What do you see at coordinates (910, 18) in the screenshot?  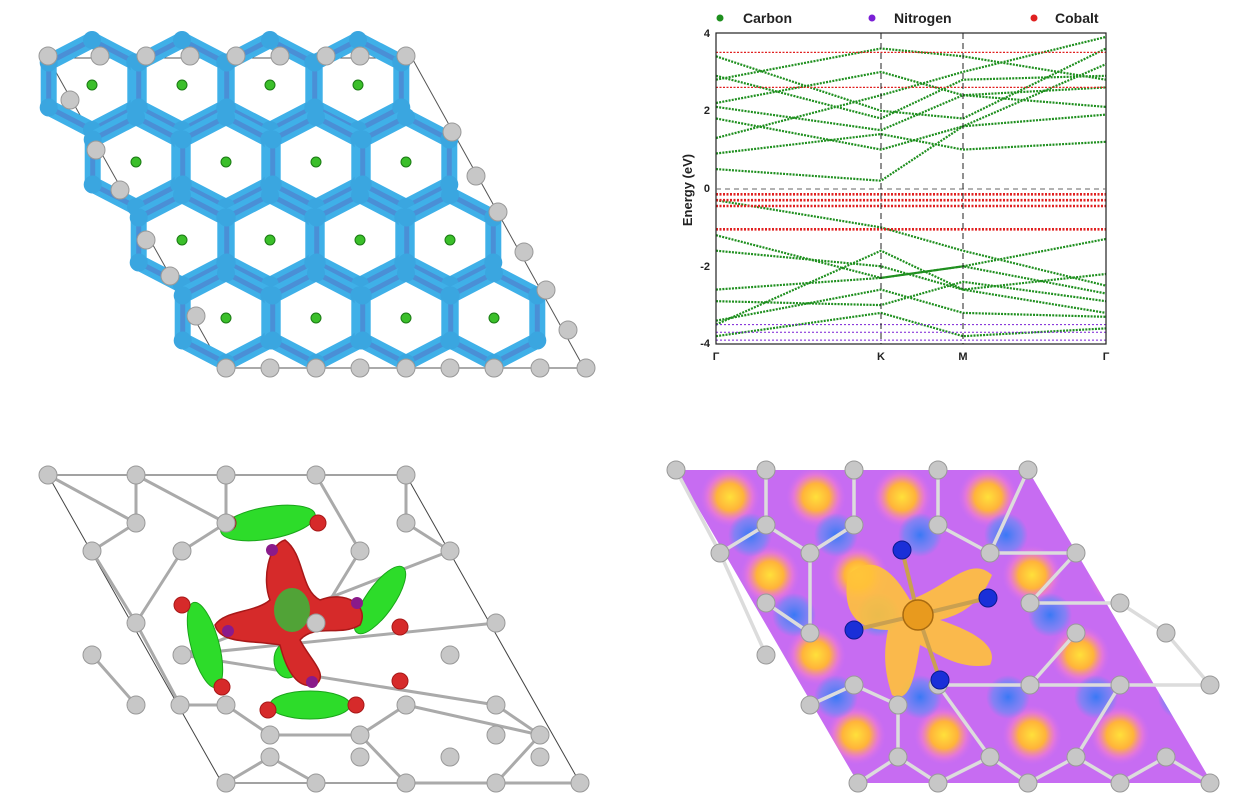 I see `legend-item-nitrogen: Nitrogen` at bounding box center [910, 18].